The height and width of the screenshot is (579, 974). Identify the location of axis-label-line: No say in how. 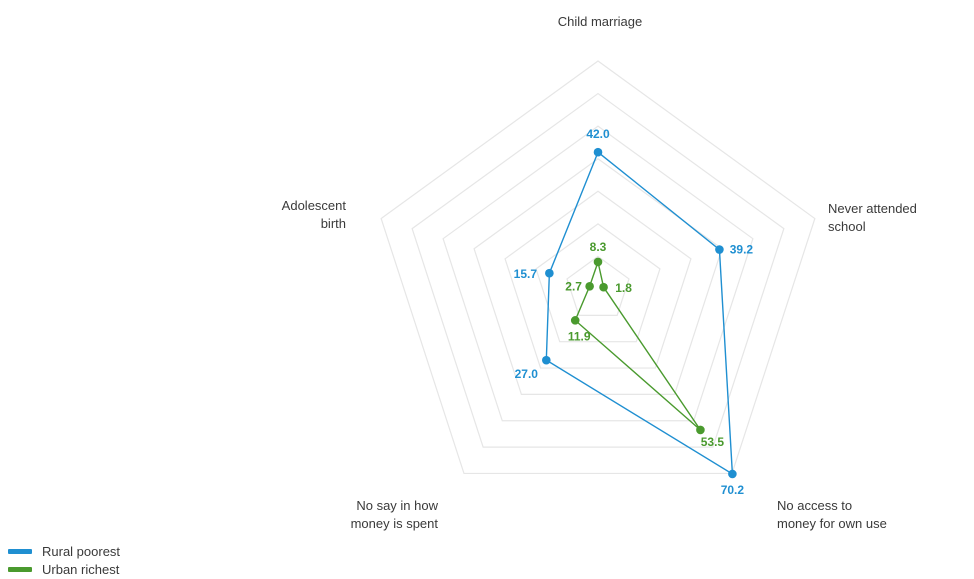
(397, 505).